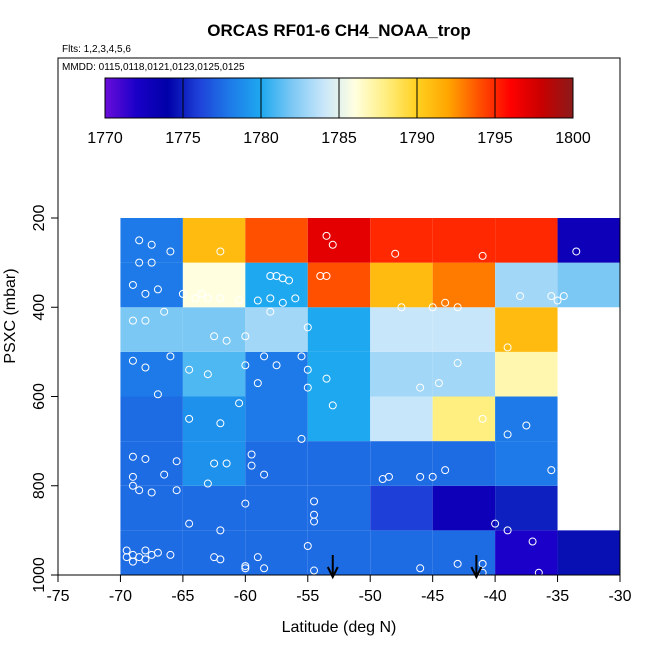 This screenshot has width=650, height=650. What do you see at coordinates (339, 138) in the screenshot?
I see `colorbar-tick-label: 1785` at bounding box center [339, 138].